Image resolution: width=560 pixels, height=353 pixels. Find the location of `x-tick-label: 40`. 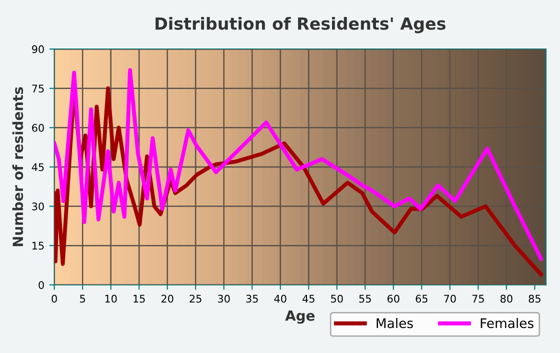

x-tick-label: 40 is located at coordinates (280, 298).